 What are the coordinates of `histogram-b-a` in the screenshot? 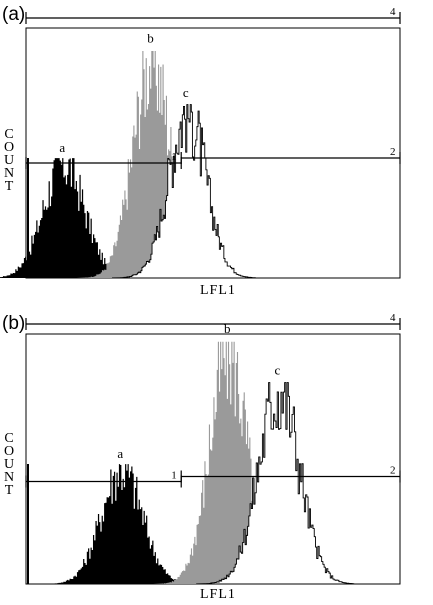 It's located at (148, 164).